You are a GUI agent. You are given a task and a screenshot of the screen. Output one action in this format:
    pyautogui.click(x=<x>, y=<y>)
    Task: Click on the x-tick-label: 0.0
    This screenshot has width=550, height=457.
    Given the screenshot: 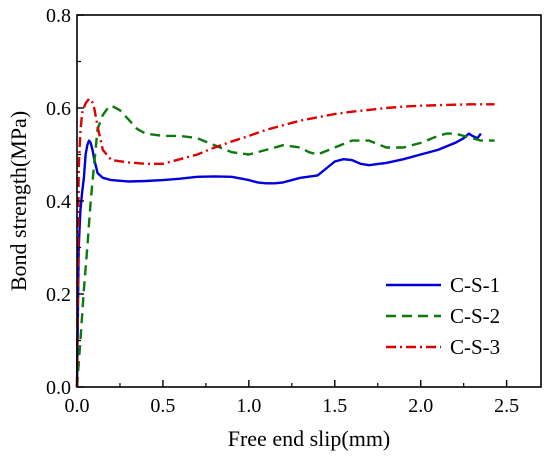 What is the action you would take?
    pyautogui.click(x=77, y=406)
    